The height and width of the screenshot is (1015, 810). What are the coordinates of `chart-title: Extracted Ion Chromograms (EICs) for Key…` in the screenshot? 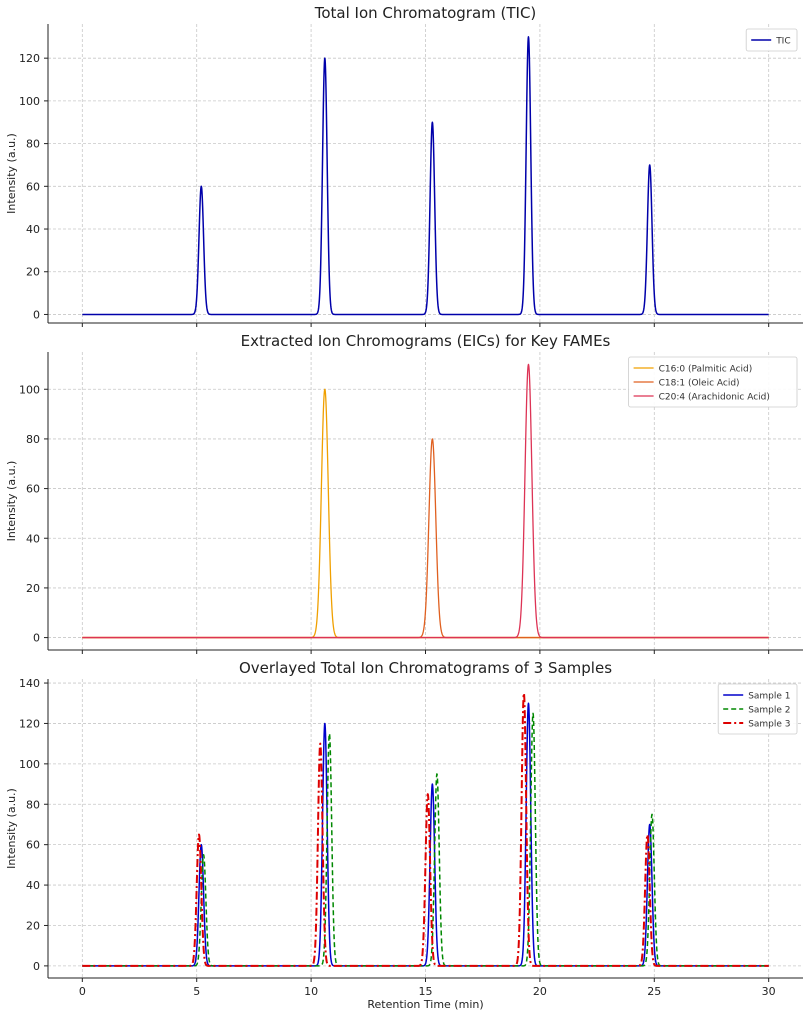 It's located at (426, 341).